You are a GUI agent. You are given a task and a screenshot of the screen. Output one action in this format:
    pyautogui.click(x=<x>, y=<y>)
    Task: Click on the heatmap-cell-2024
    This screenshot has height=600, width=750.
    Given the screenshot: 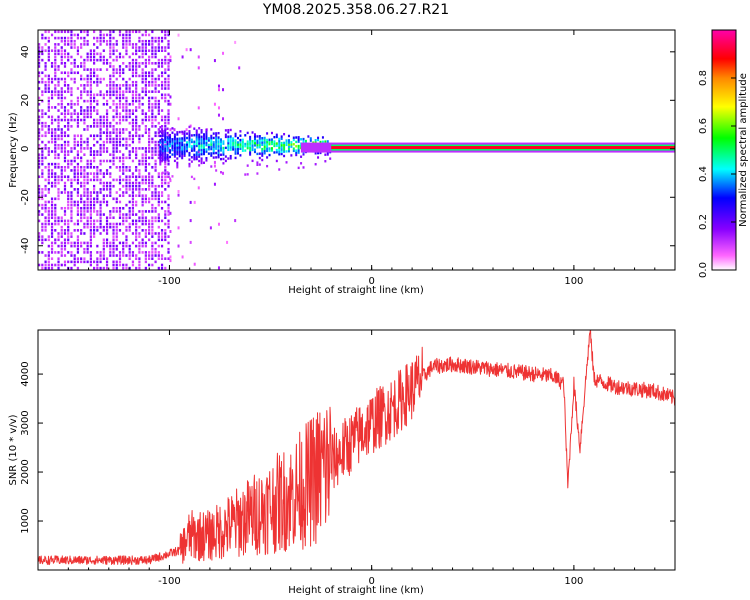 What is the action you would take?
    pyautogui.click(x=160, y=160)
    